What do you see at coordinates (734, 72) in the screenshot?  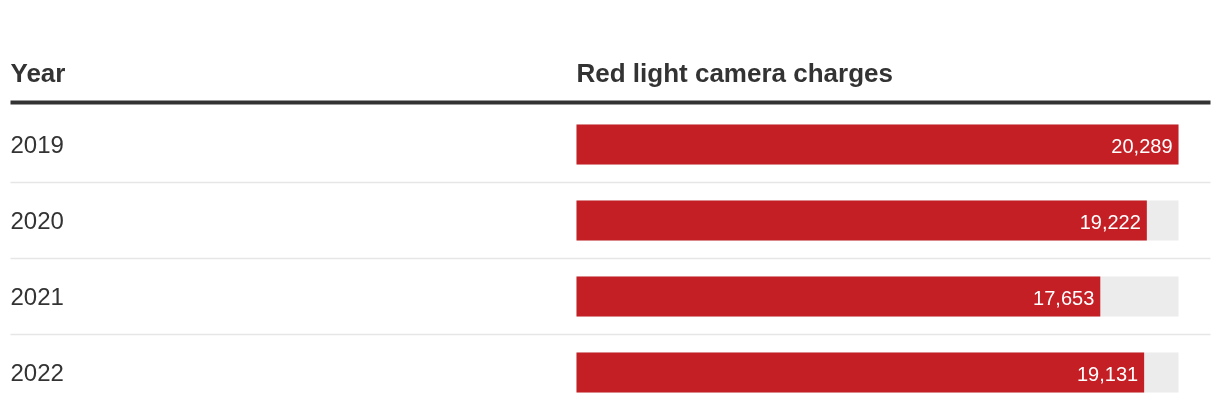 I see `x-axis-title: Red light camera charges` at bounding box center [734, 72].